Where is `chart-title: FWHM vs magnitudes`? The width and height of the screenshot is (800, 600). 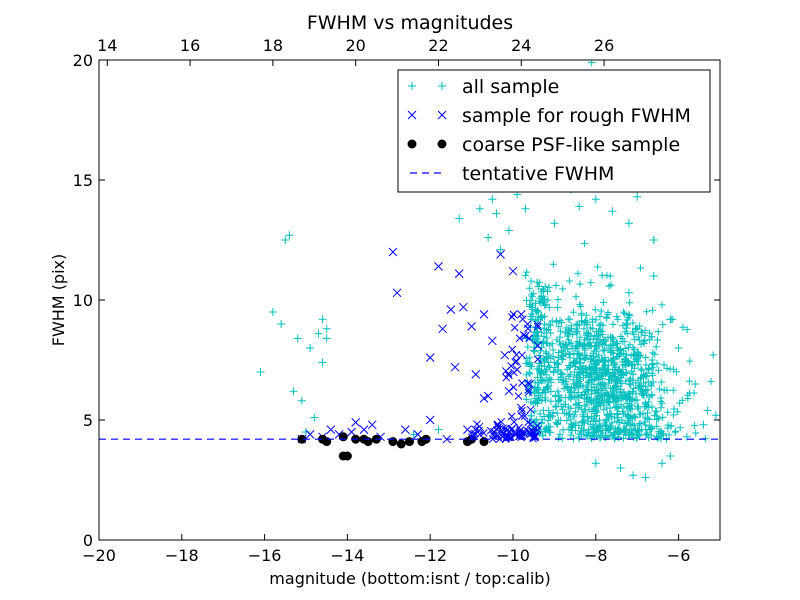 chart-title: FWHM vs magnitudes is located at coordinates (410, 23).